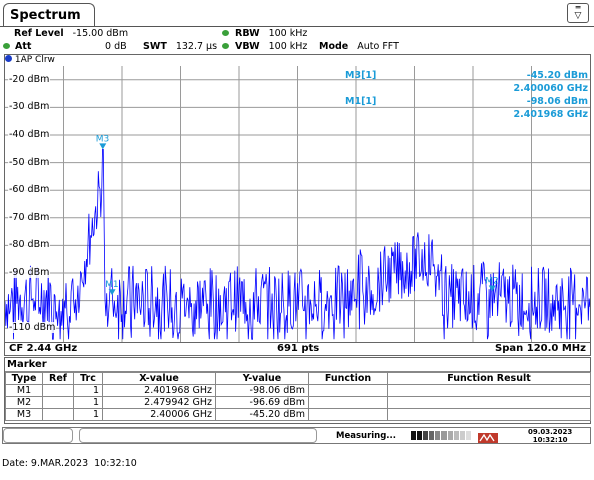 This screenshot has width=594, height=480. I want to click on att-row: Att, so click(17, 46).